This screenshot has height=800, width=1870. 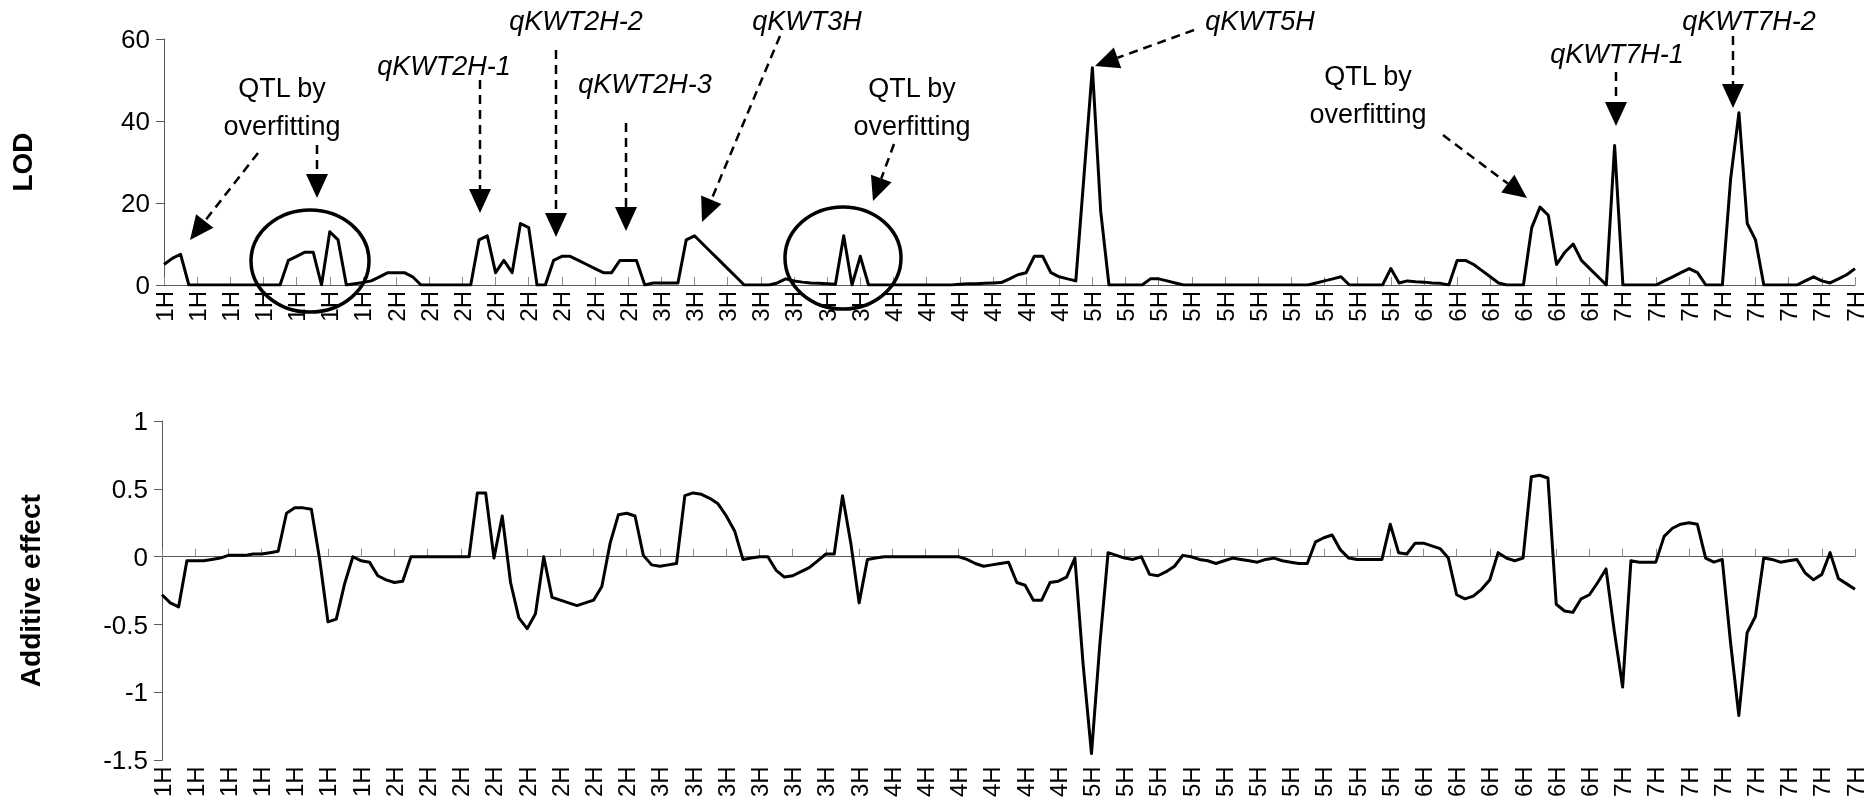 What do you see at coordinates (125, 760) in the screenshot?
I see `y-tick-label: -1.5` at bounding box center [125, 760].